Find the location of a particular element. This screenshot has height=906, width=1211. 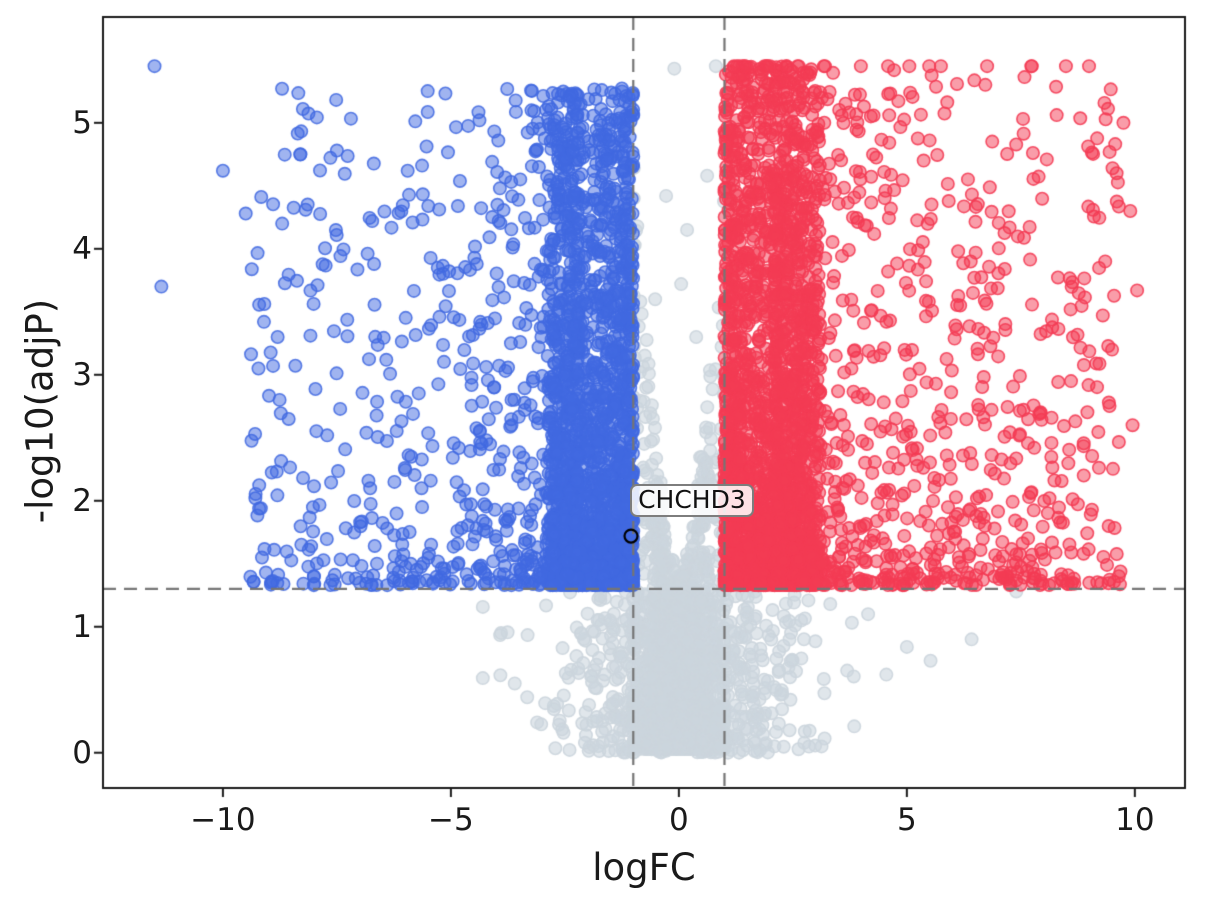

y-tick-label: 1 is located at coordinates (82, 626).